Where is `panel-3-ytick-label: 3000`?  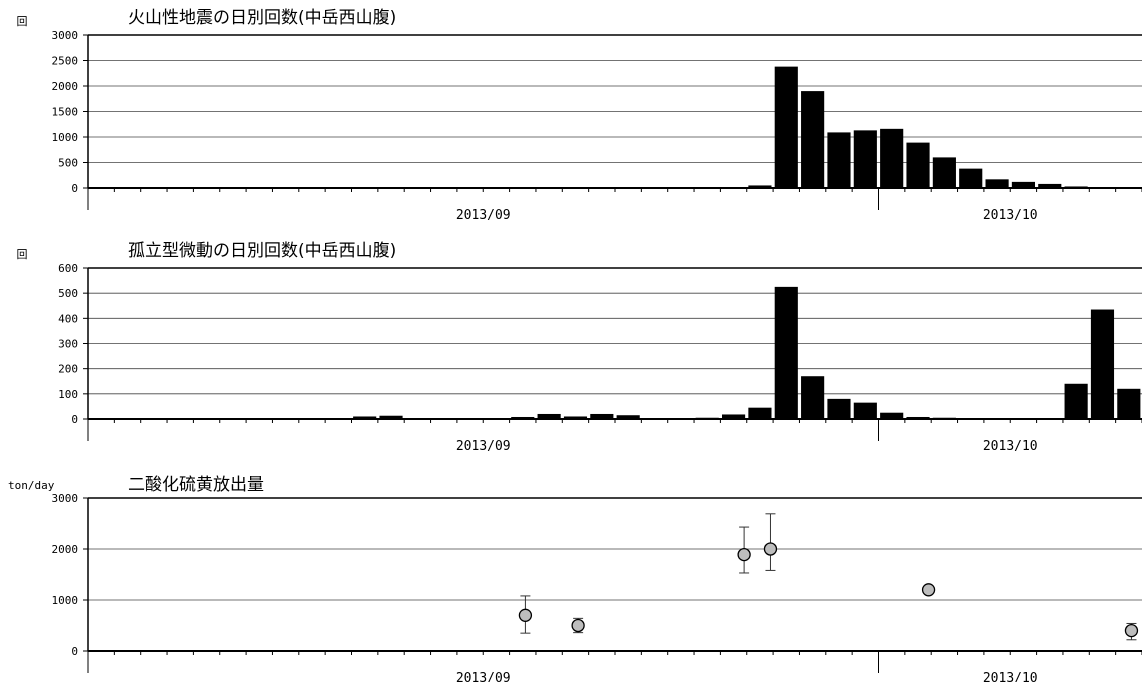
panel-3-ytick-label: 3000 is located at coordinates (65, 498).